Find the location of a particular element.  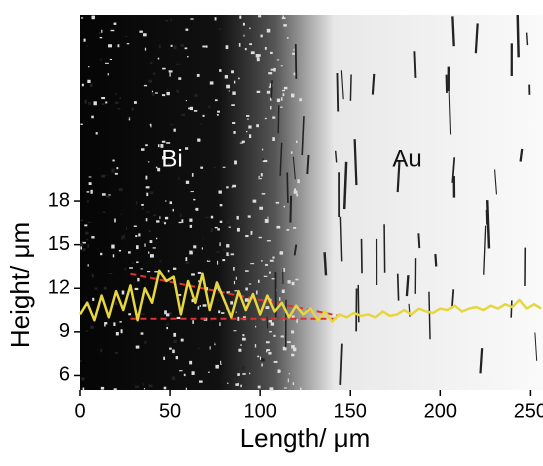

annotation: Bi is located at coordinates (171, 158).